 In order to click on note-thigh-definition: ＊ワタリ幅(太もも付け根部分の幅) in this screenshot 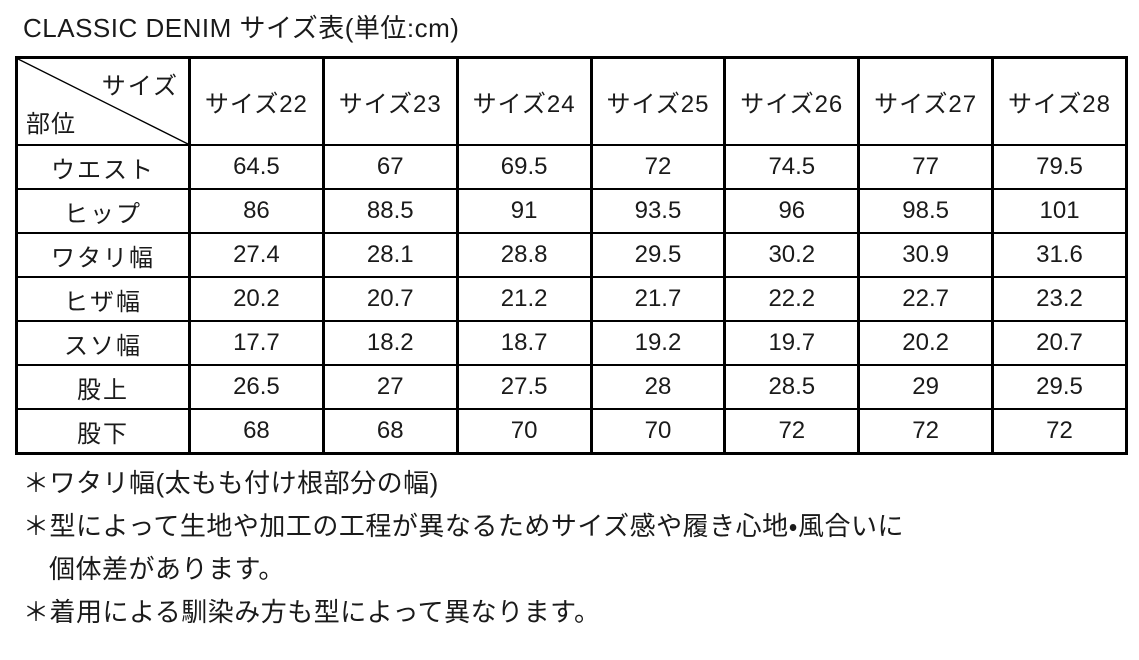, I will do `click(231, 483)`.